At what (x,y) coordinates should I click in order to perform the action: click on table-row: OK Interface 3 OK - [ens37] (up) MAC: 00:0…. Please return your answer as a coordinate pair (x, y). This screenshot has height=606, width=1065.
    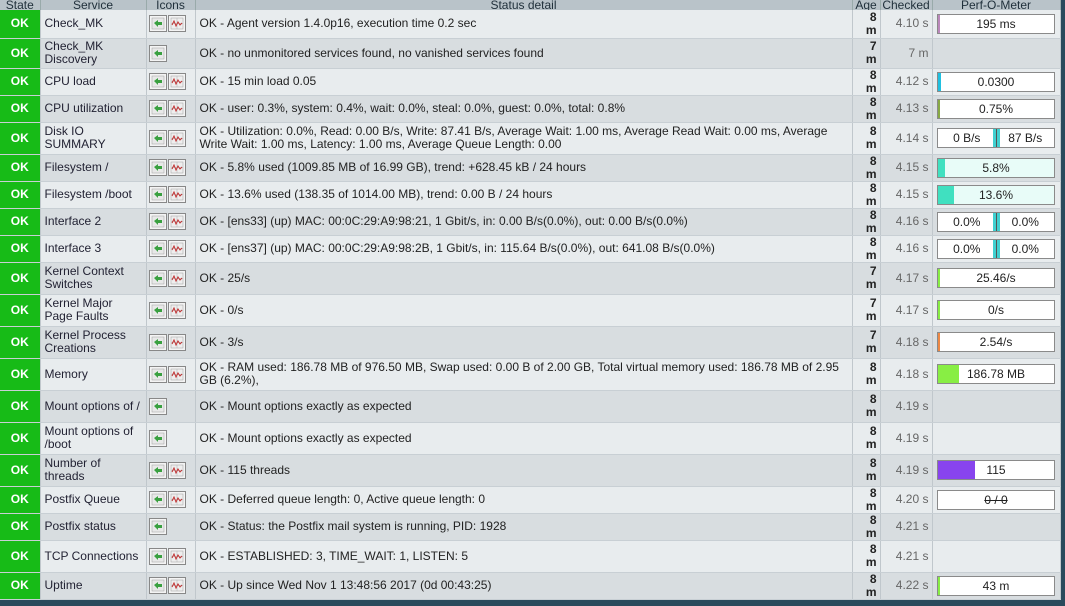
    Looking at the image, I should click on (530, 249).